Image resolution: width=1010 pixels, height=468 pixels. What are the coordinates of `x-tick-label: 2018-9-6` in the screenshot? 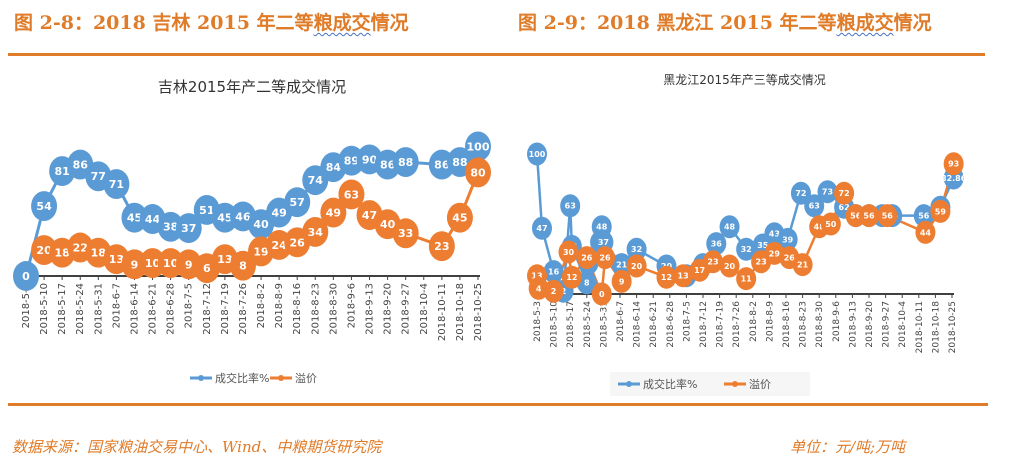 It's located at (837, 321).